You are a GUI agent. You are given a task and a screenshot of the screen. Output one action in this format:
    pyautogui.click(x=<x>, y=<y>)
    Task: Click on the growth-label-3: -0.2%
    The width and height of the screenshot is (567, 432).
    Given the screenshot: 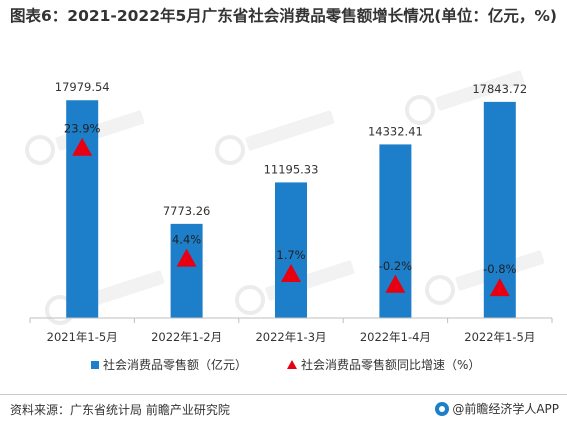 What is the action you would take?
    pyautogui.click(x=395, y=266)
    